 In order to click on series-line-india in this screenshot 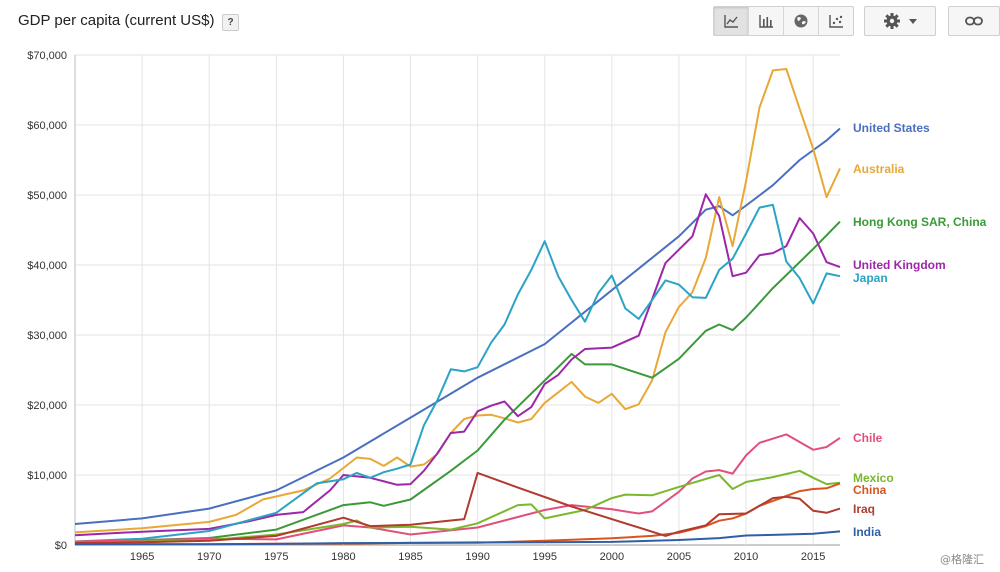, I will do `click(457, 538)`.